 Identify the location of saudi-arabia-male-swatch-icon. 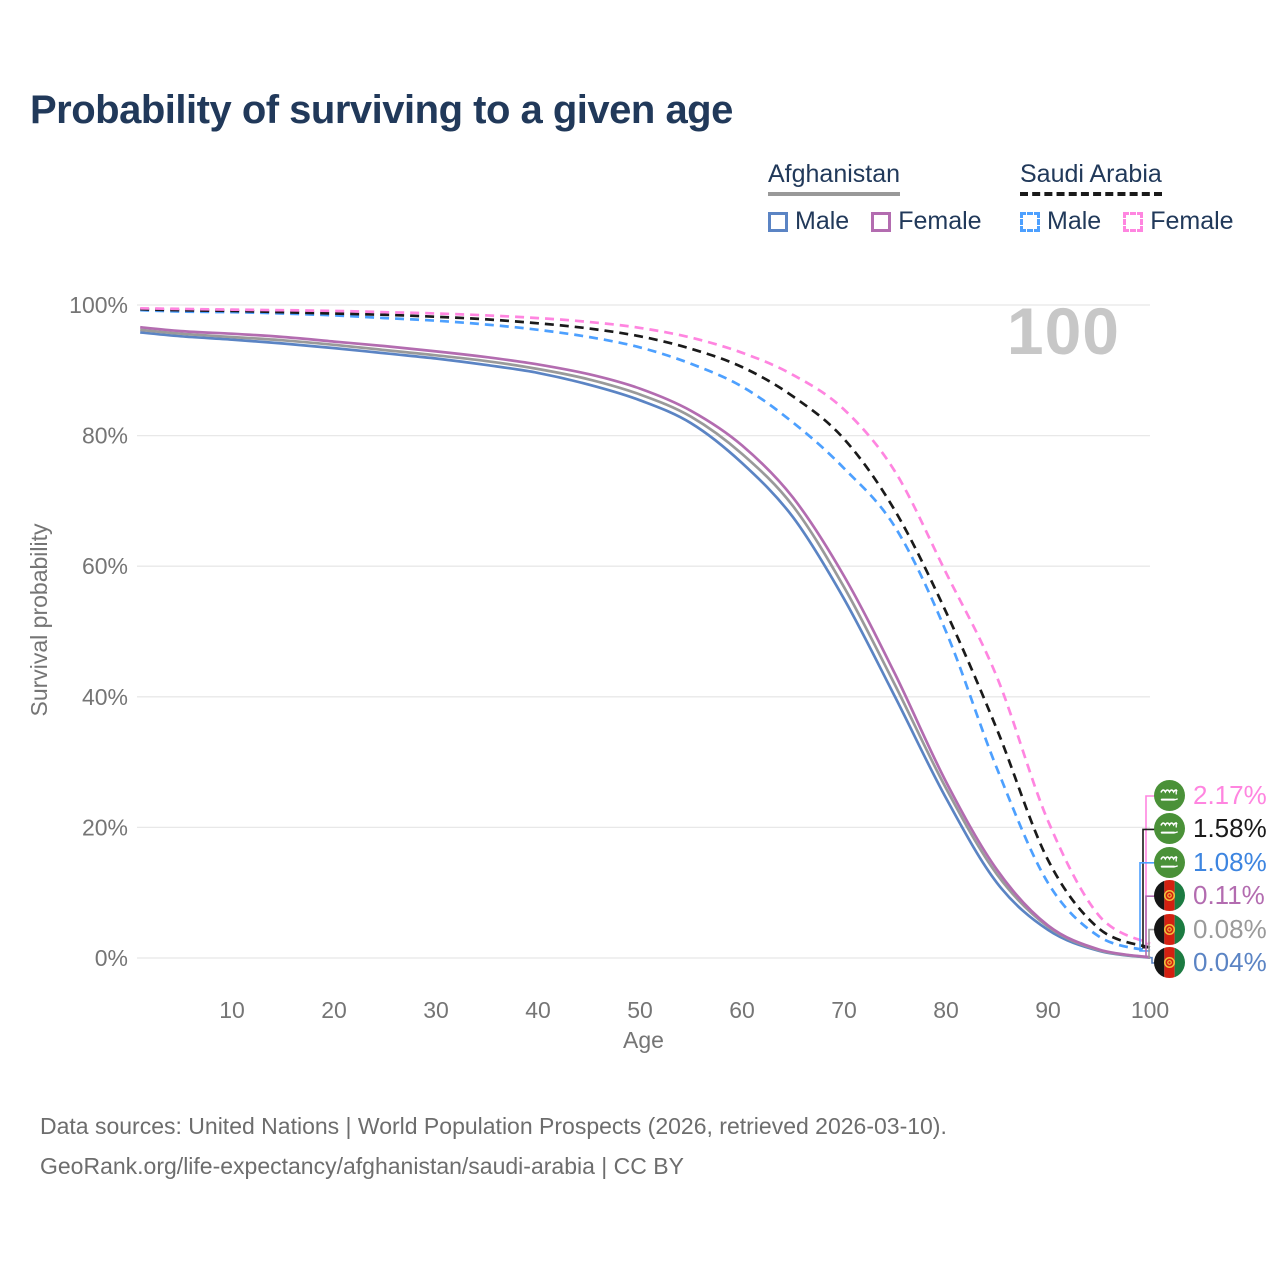
(1030, 221).